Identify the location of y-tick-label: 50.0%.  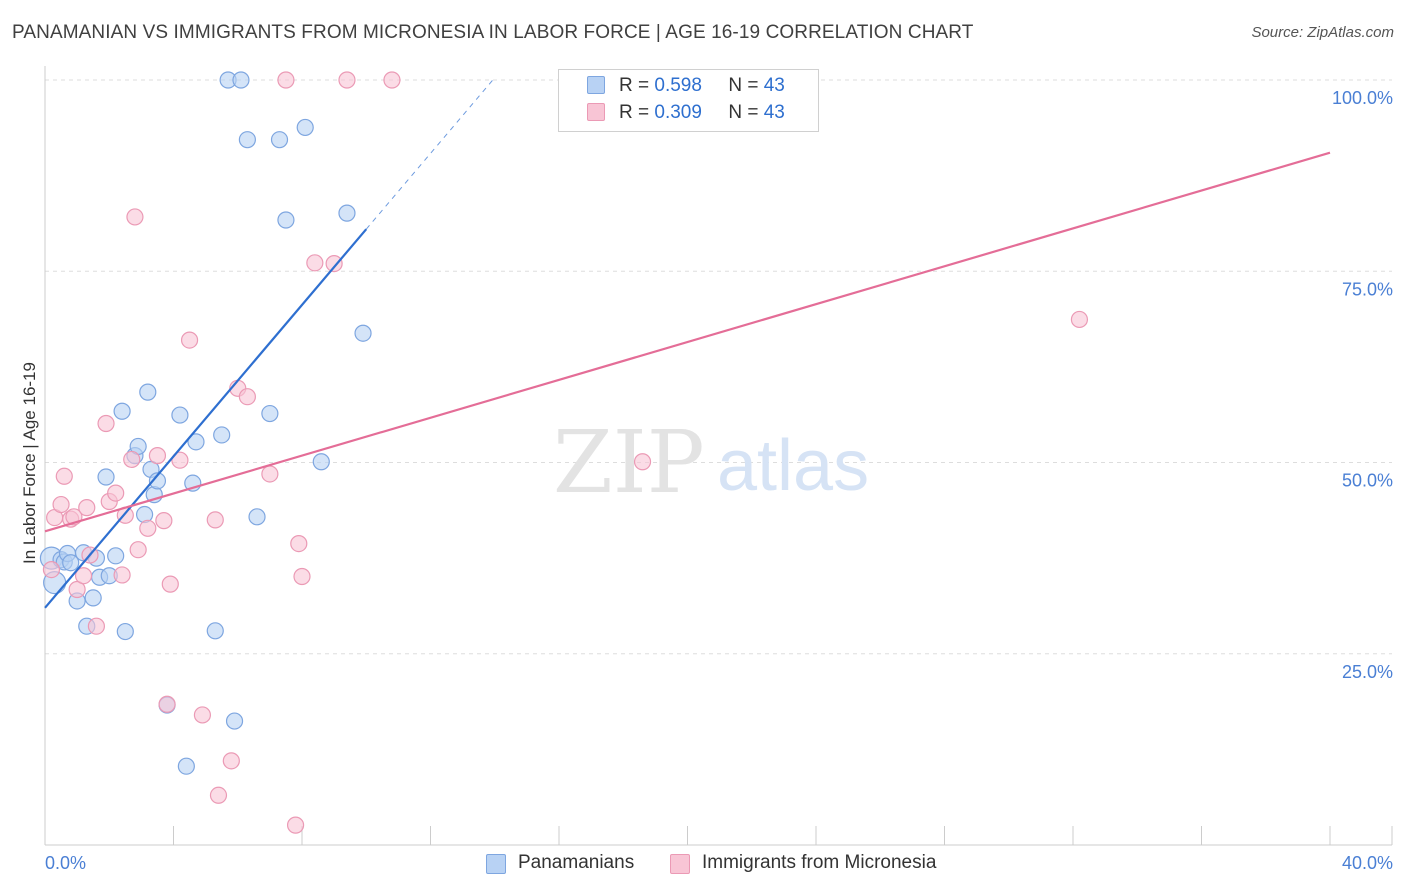
(1367, 481).